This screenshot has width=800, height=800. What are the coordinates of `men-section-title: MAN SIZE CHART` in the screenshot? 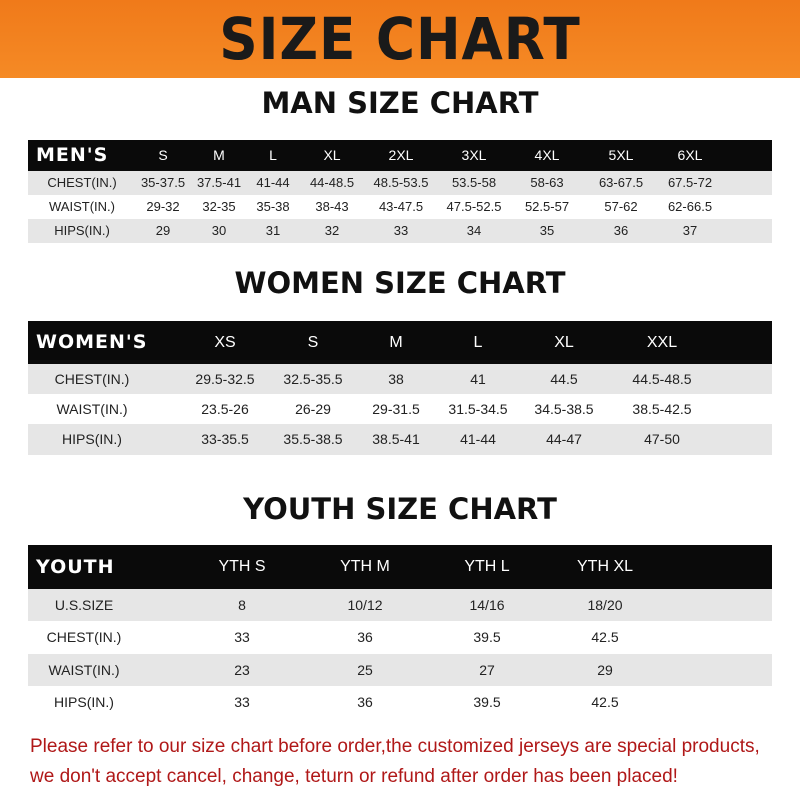 It's located at (400, 103).